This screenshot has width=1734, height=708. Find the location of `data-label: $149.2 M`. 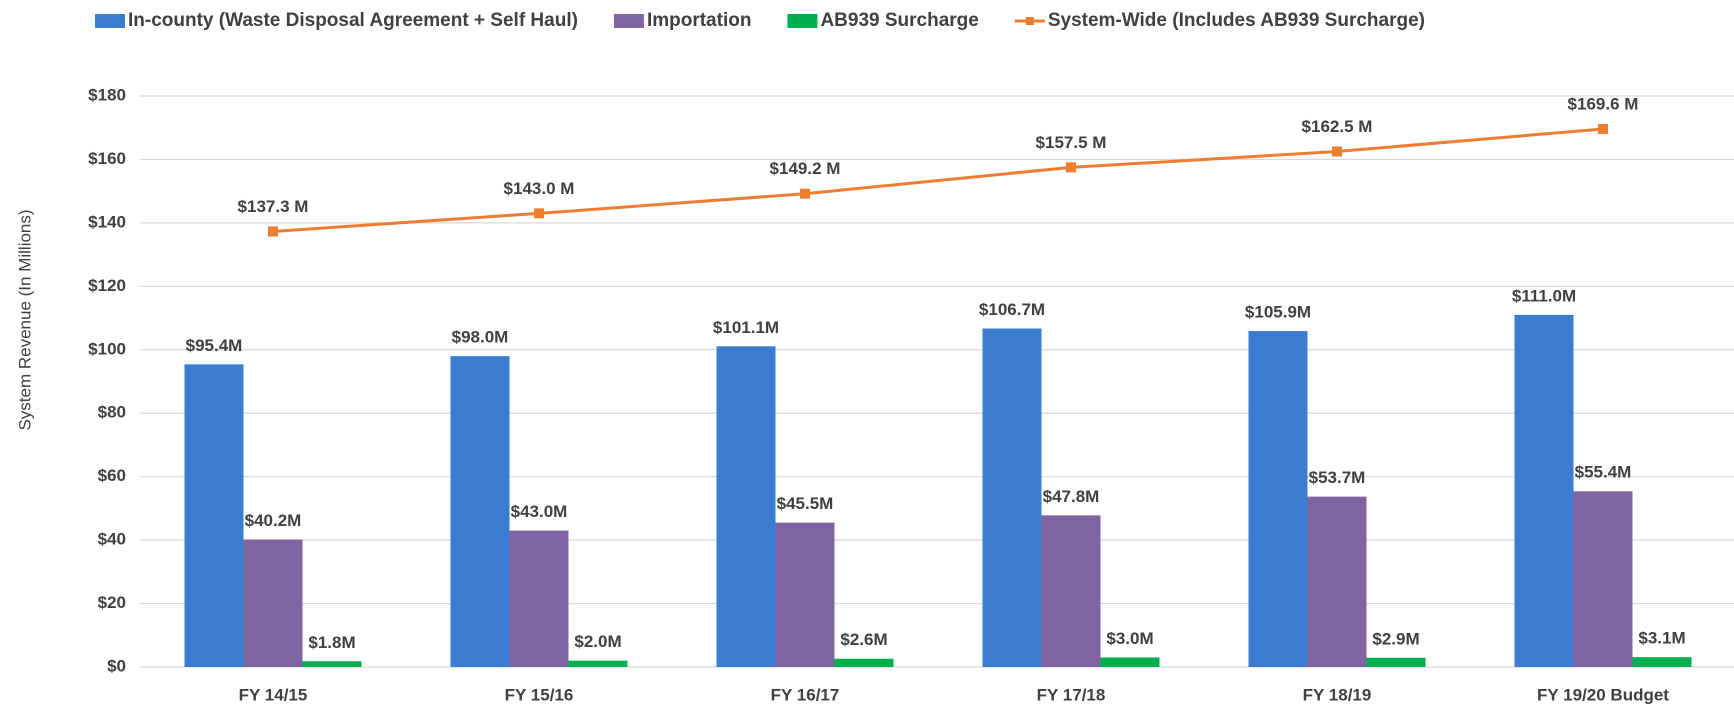

data-label: $149.2 M is located at coordinates (805, 168).